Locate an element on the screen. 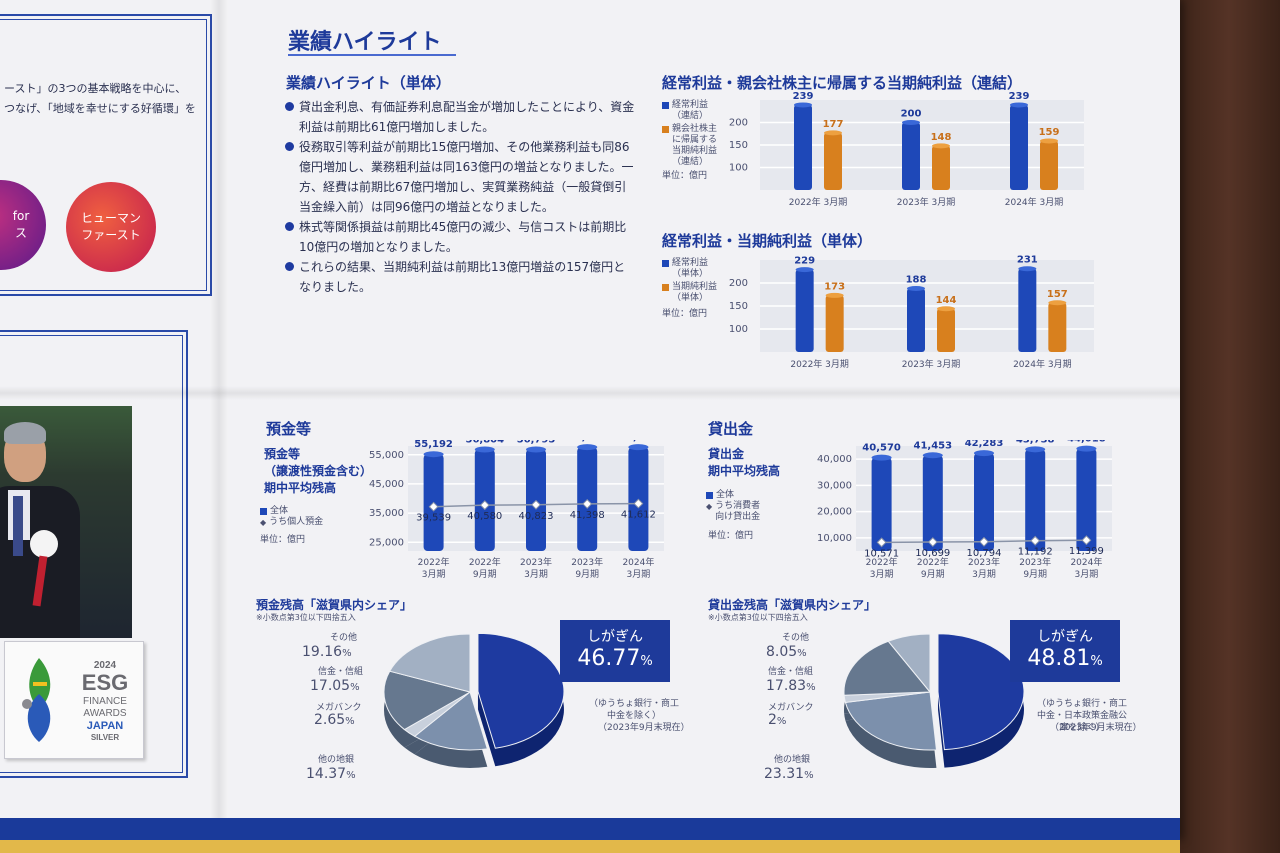 Image resolution: width=1280 pixels, height=853 pixels. page-edge-yellow is located at coordinates (590, 846).